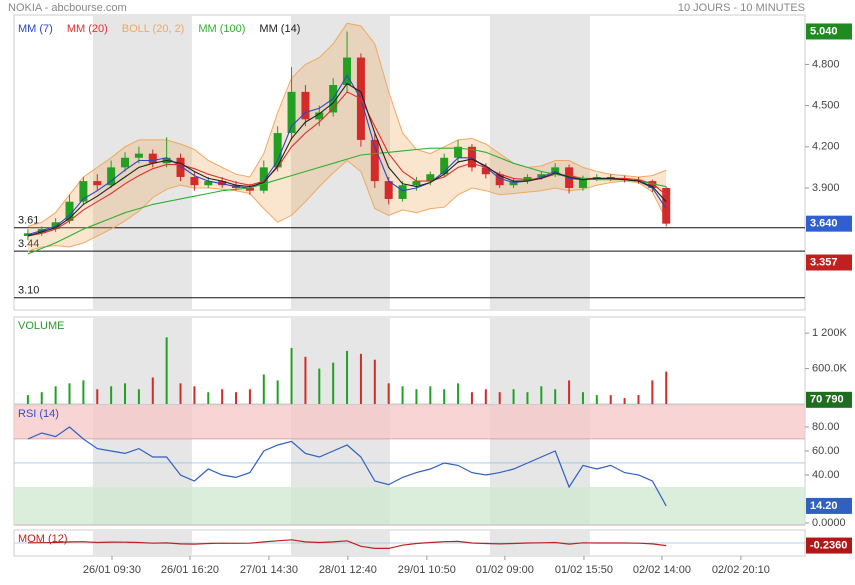 This screenshot has height=585, width=855. I want to click on x-tick-label: 28/01 12:40, so click(348, 570).